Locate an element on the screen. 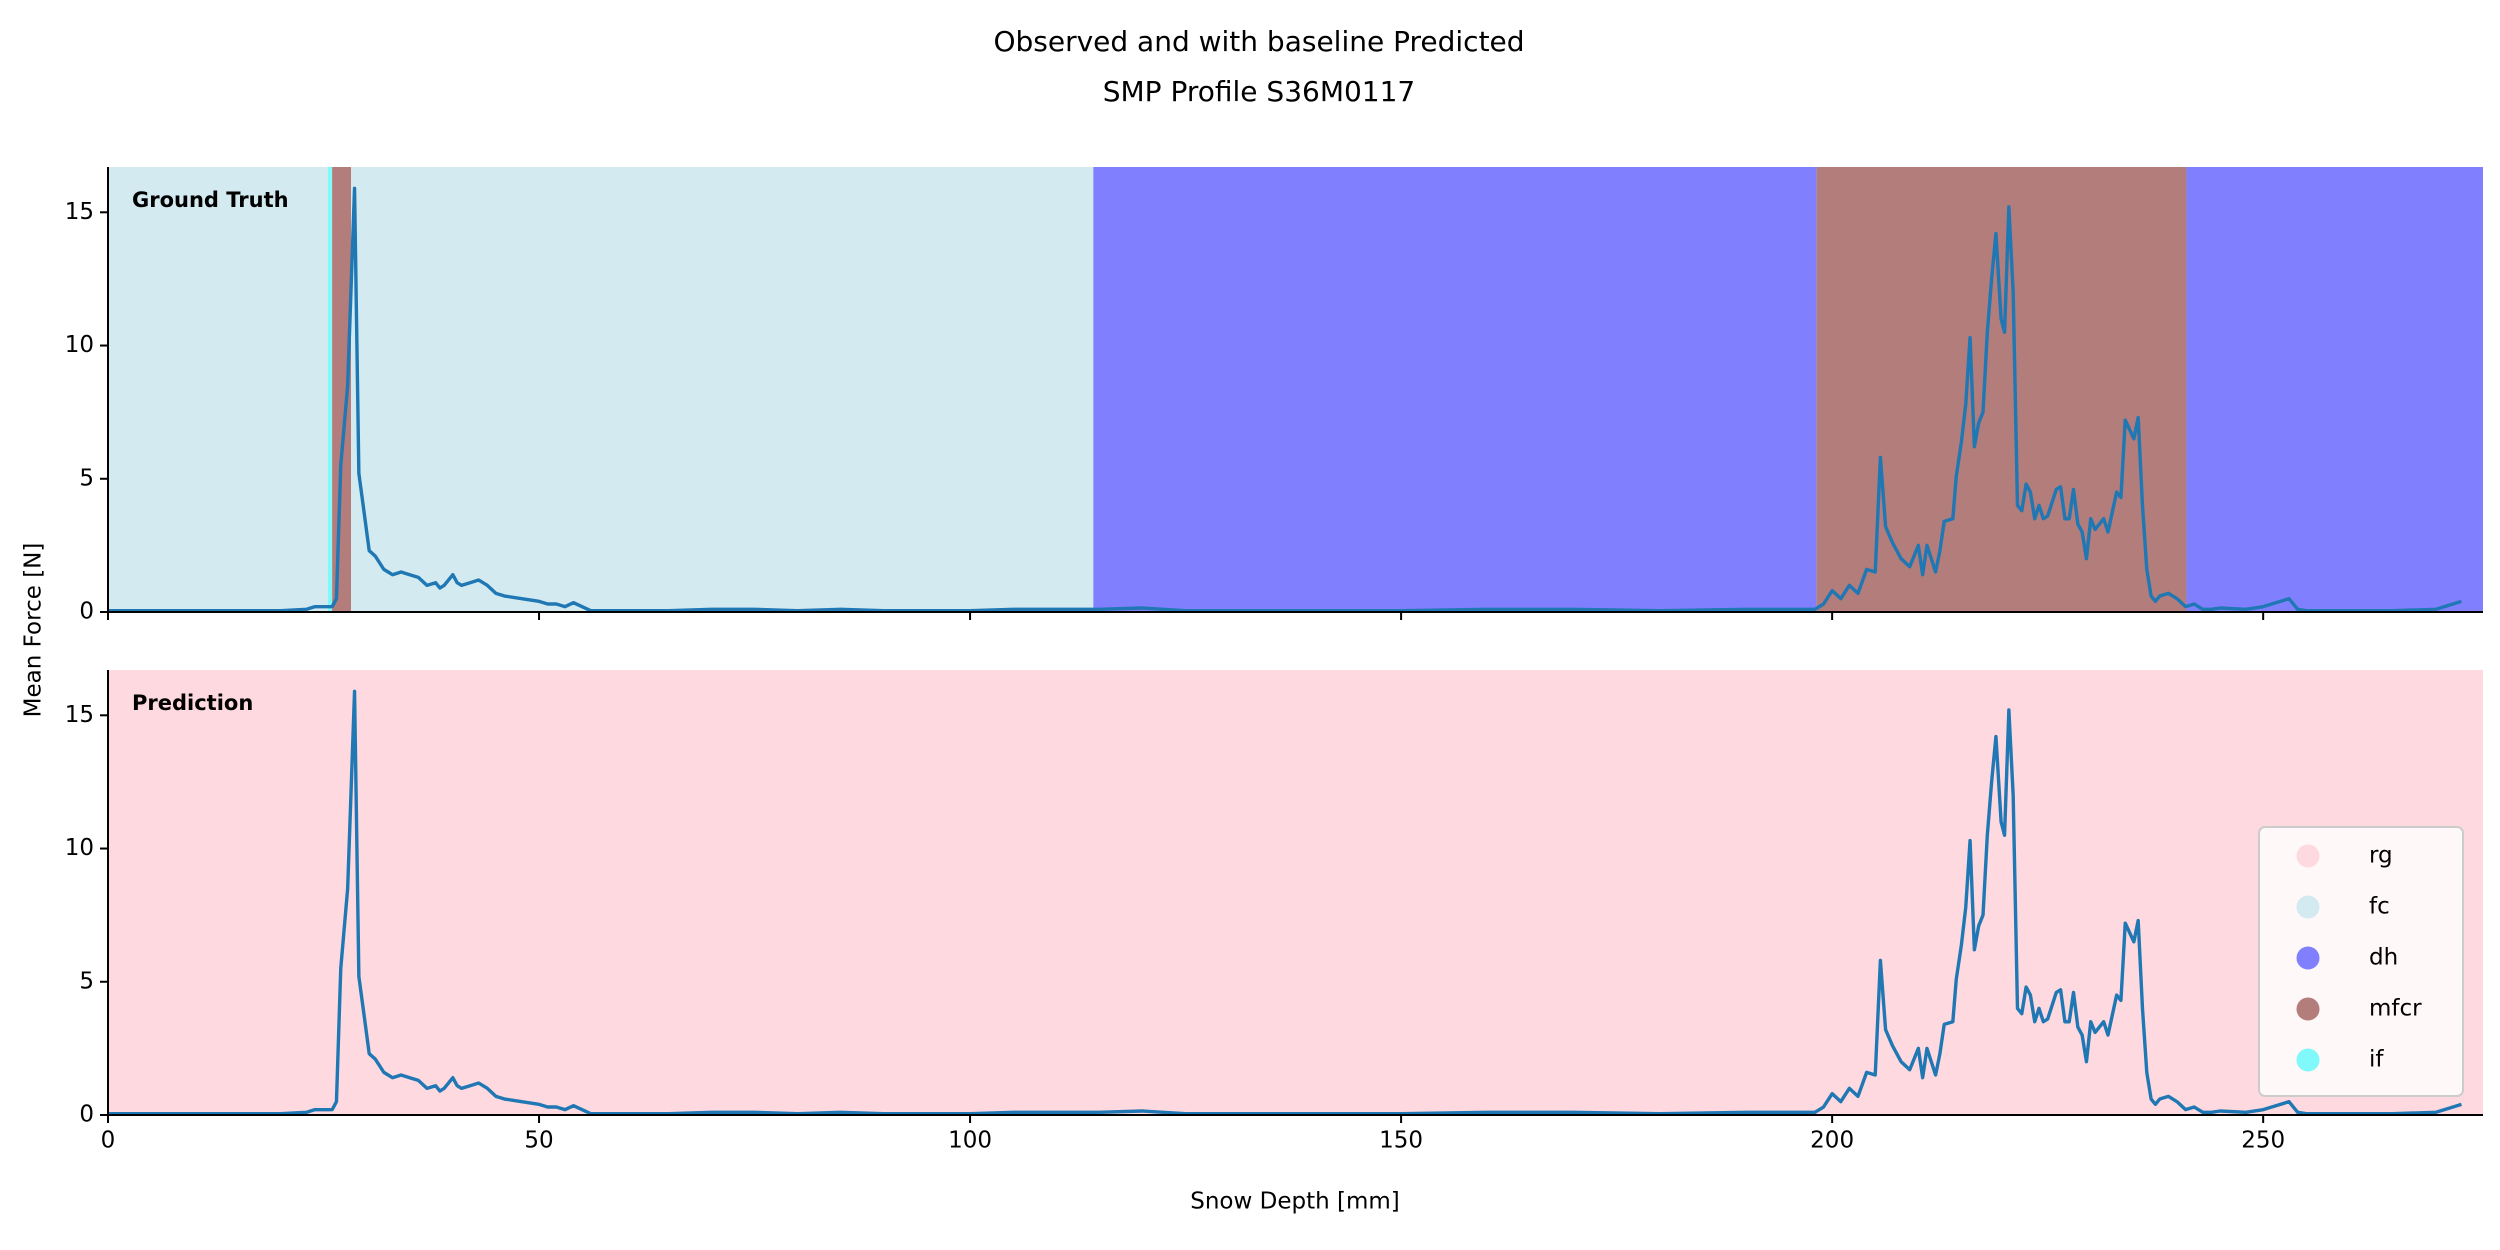 Image resolution: width=2500 pixels, height=1250 pixels. chart-subtitle: SMP Profile S36M0117 is located at coordinates (1259, 91).